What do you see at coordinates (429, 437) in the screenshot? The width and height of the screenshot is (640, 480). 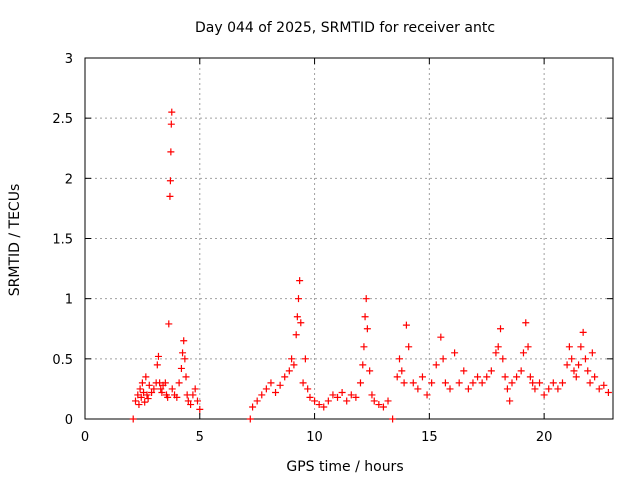 I see `x-tick-label: 15` at bounding box center [429, 437].